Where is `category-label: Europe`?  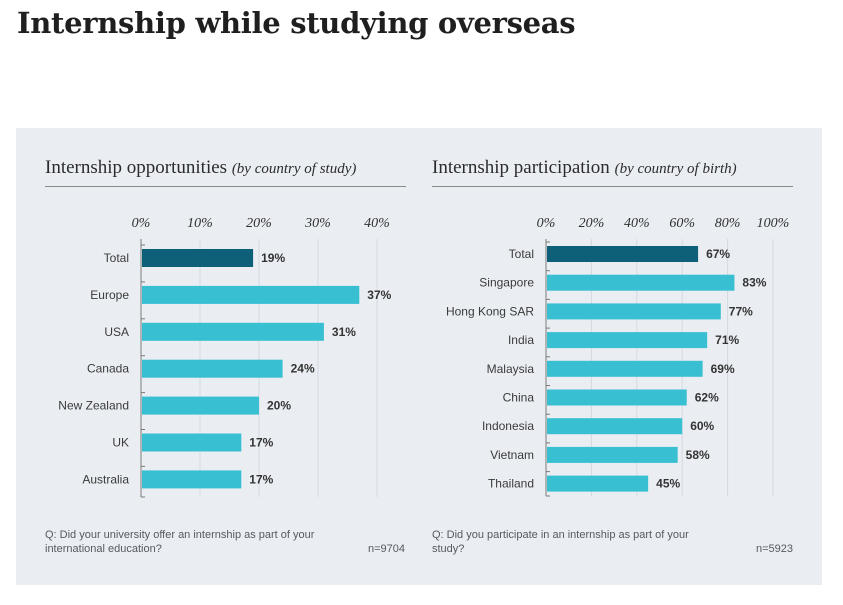 category-label: Europe is located at coordinates (109, 295).